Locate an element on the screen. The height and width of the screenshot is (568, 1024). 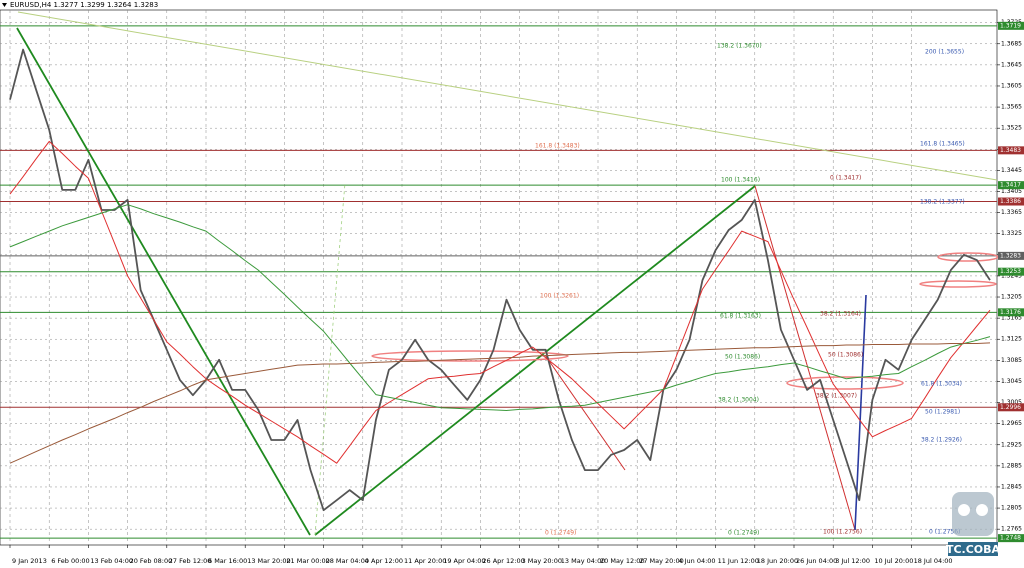
level-label: 1.3283 is located at coordinates (1010, 255).